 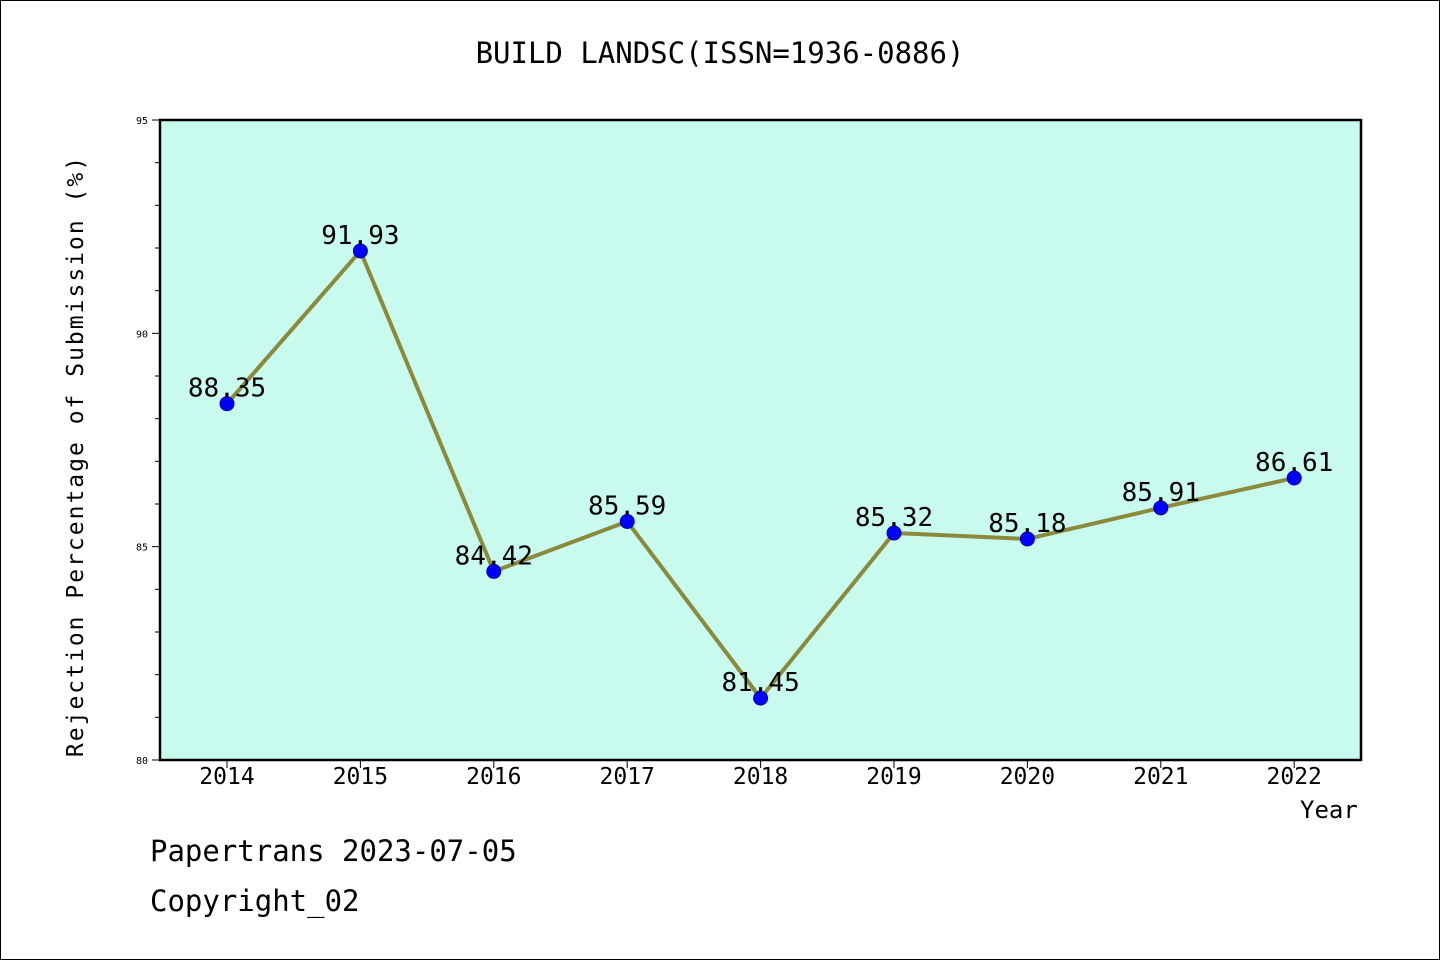 I want to click on x-tick-label: 2016, so click(x=493, y=777).